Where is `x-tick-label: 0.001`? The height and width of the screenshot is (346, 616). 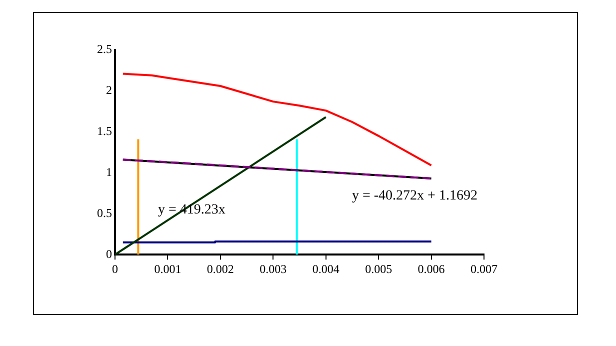
x-tick-label: 0.001 is located at coordinates (168, 269).